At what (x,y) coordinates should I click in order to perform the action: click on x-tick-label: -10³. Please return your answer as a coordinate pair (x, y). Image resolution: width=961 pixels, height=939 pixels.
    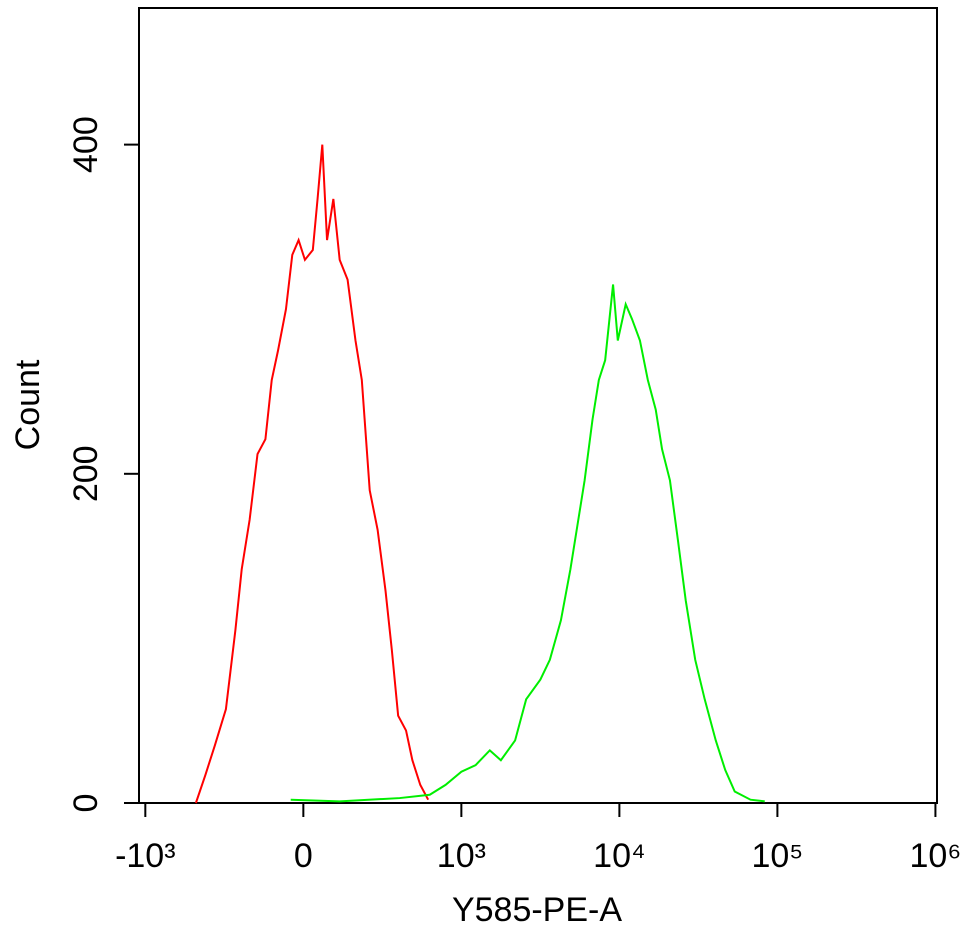
    Looking at the image, I should click on (145, 856).